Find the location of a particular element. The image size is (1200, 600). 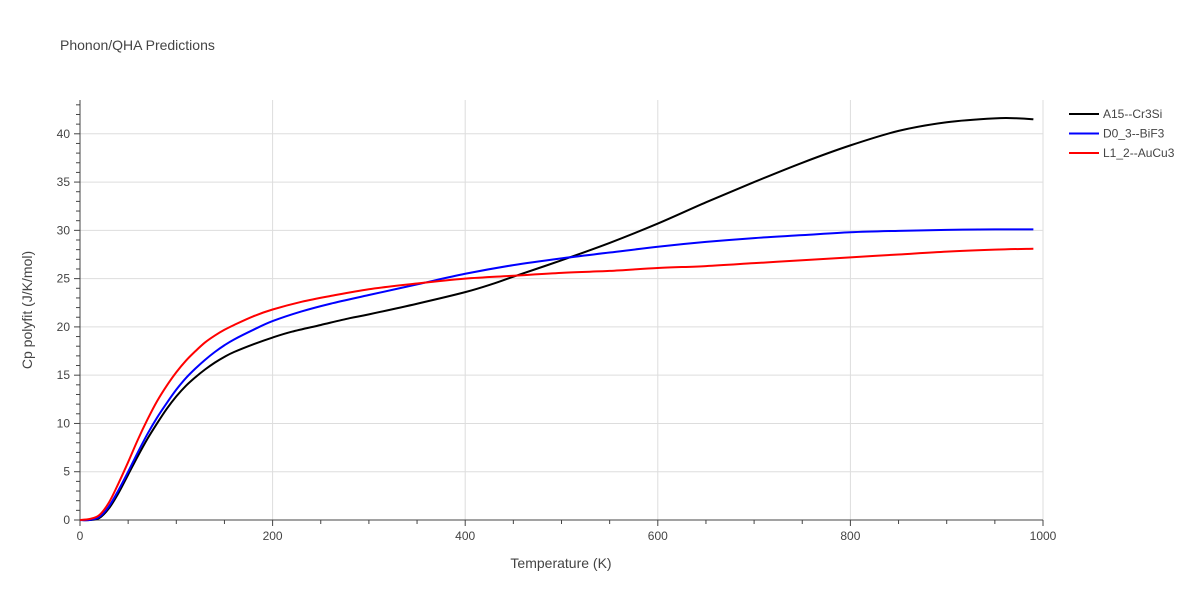

y-tick-label: 10 is located at coordinates (64, 423).